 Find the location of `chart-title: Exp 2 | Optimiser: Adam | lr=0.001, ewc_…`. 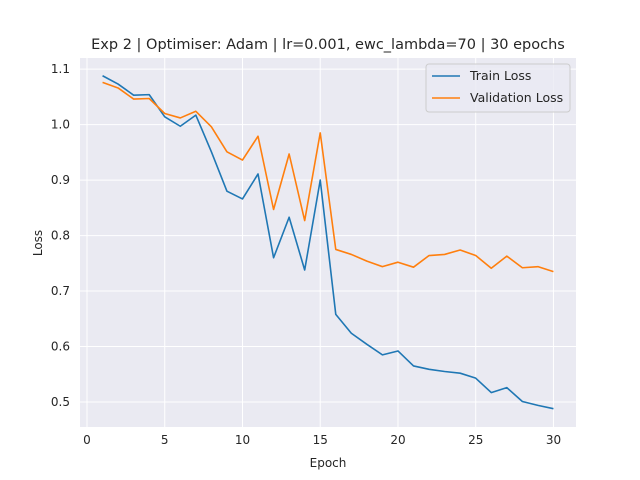

chart-title: Exp 2 | Optimiser: Adam | lr=0.001, ewc_… is located at coordinates (328, 45).